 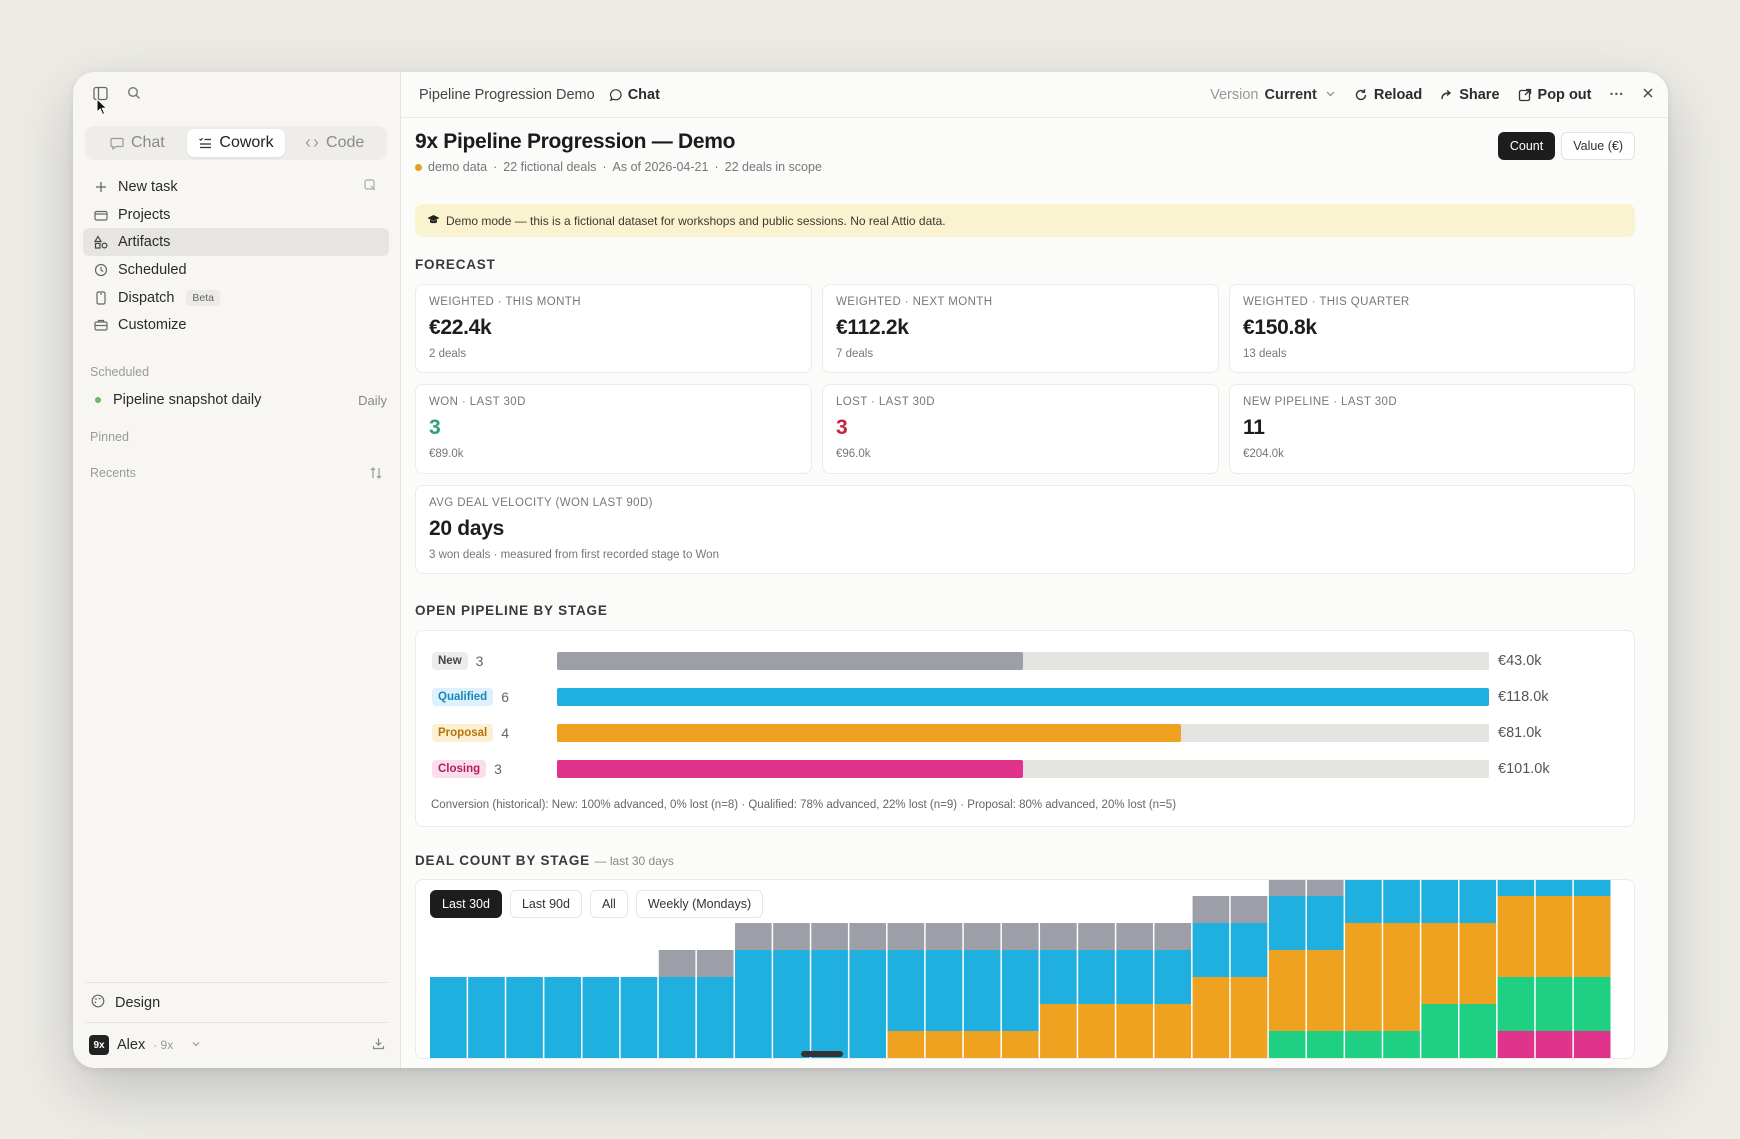 I want to click on chart-bar-segment-closing, so click(x=1401, y=1058).